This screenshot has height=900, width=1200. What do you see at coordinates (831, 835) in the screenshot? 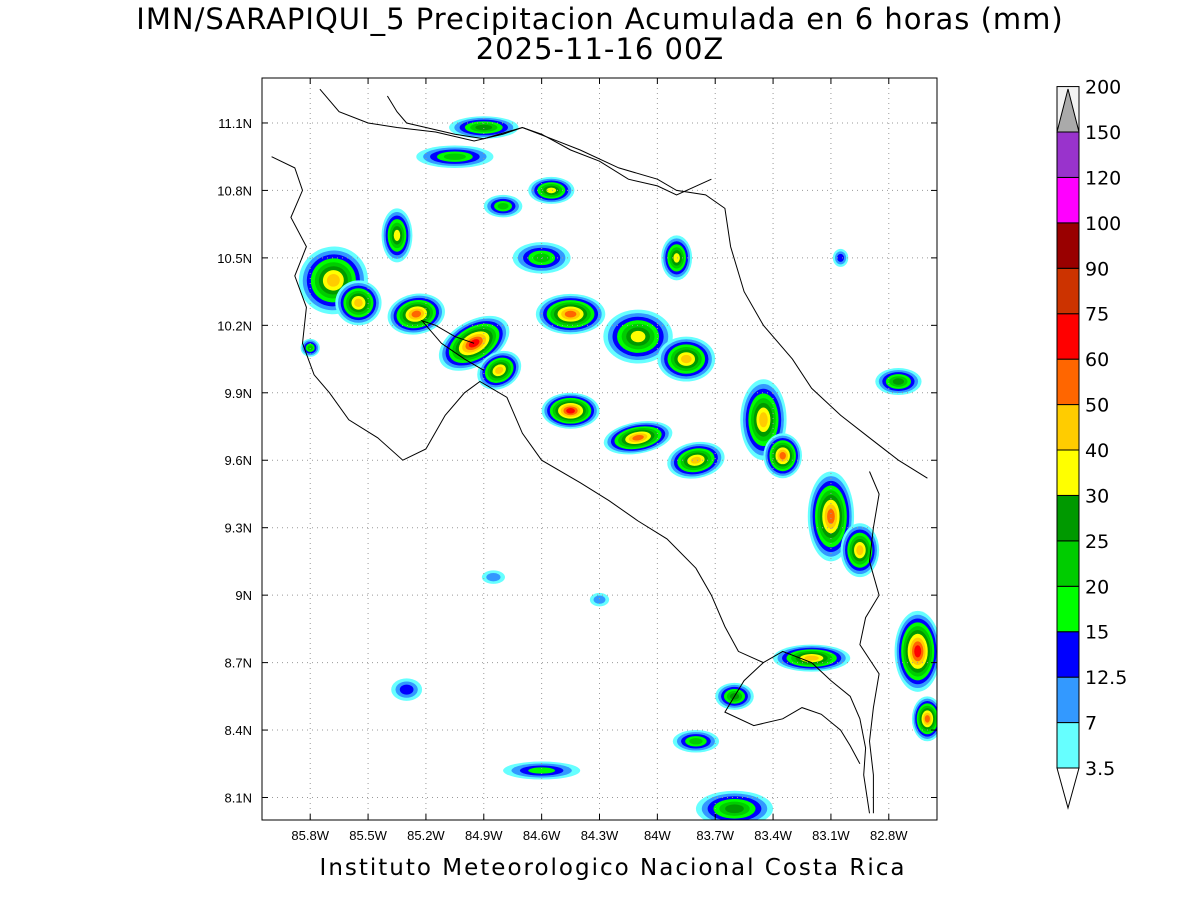
I see `lon-tick-label: 83.1W` at bounding box center [831, 835].